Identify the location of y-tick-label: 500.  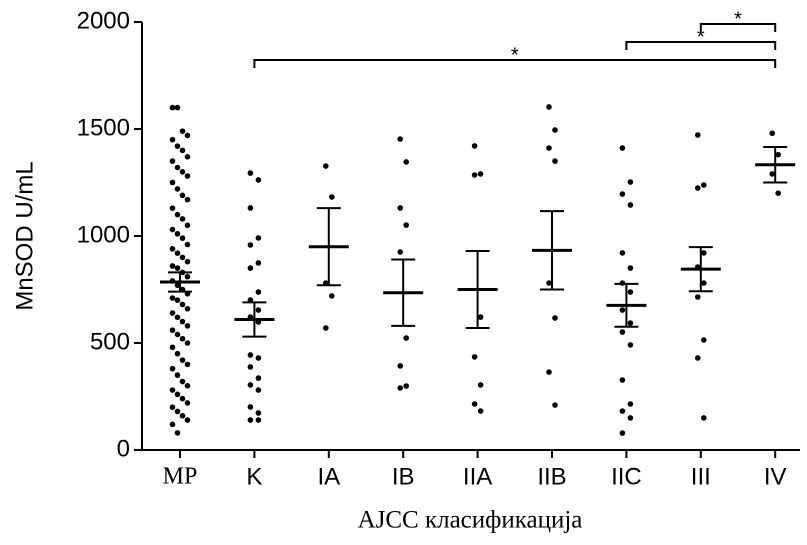
(110, 341).